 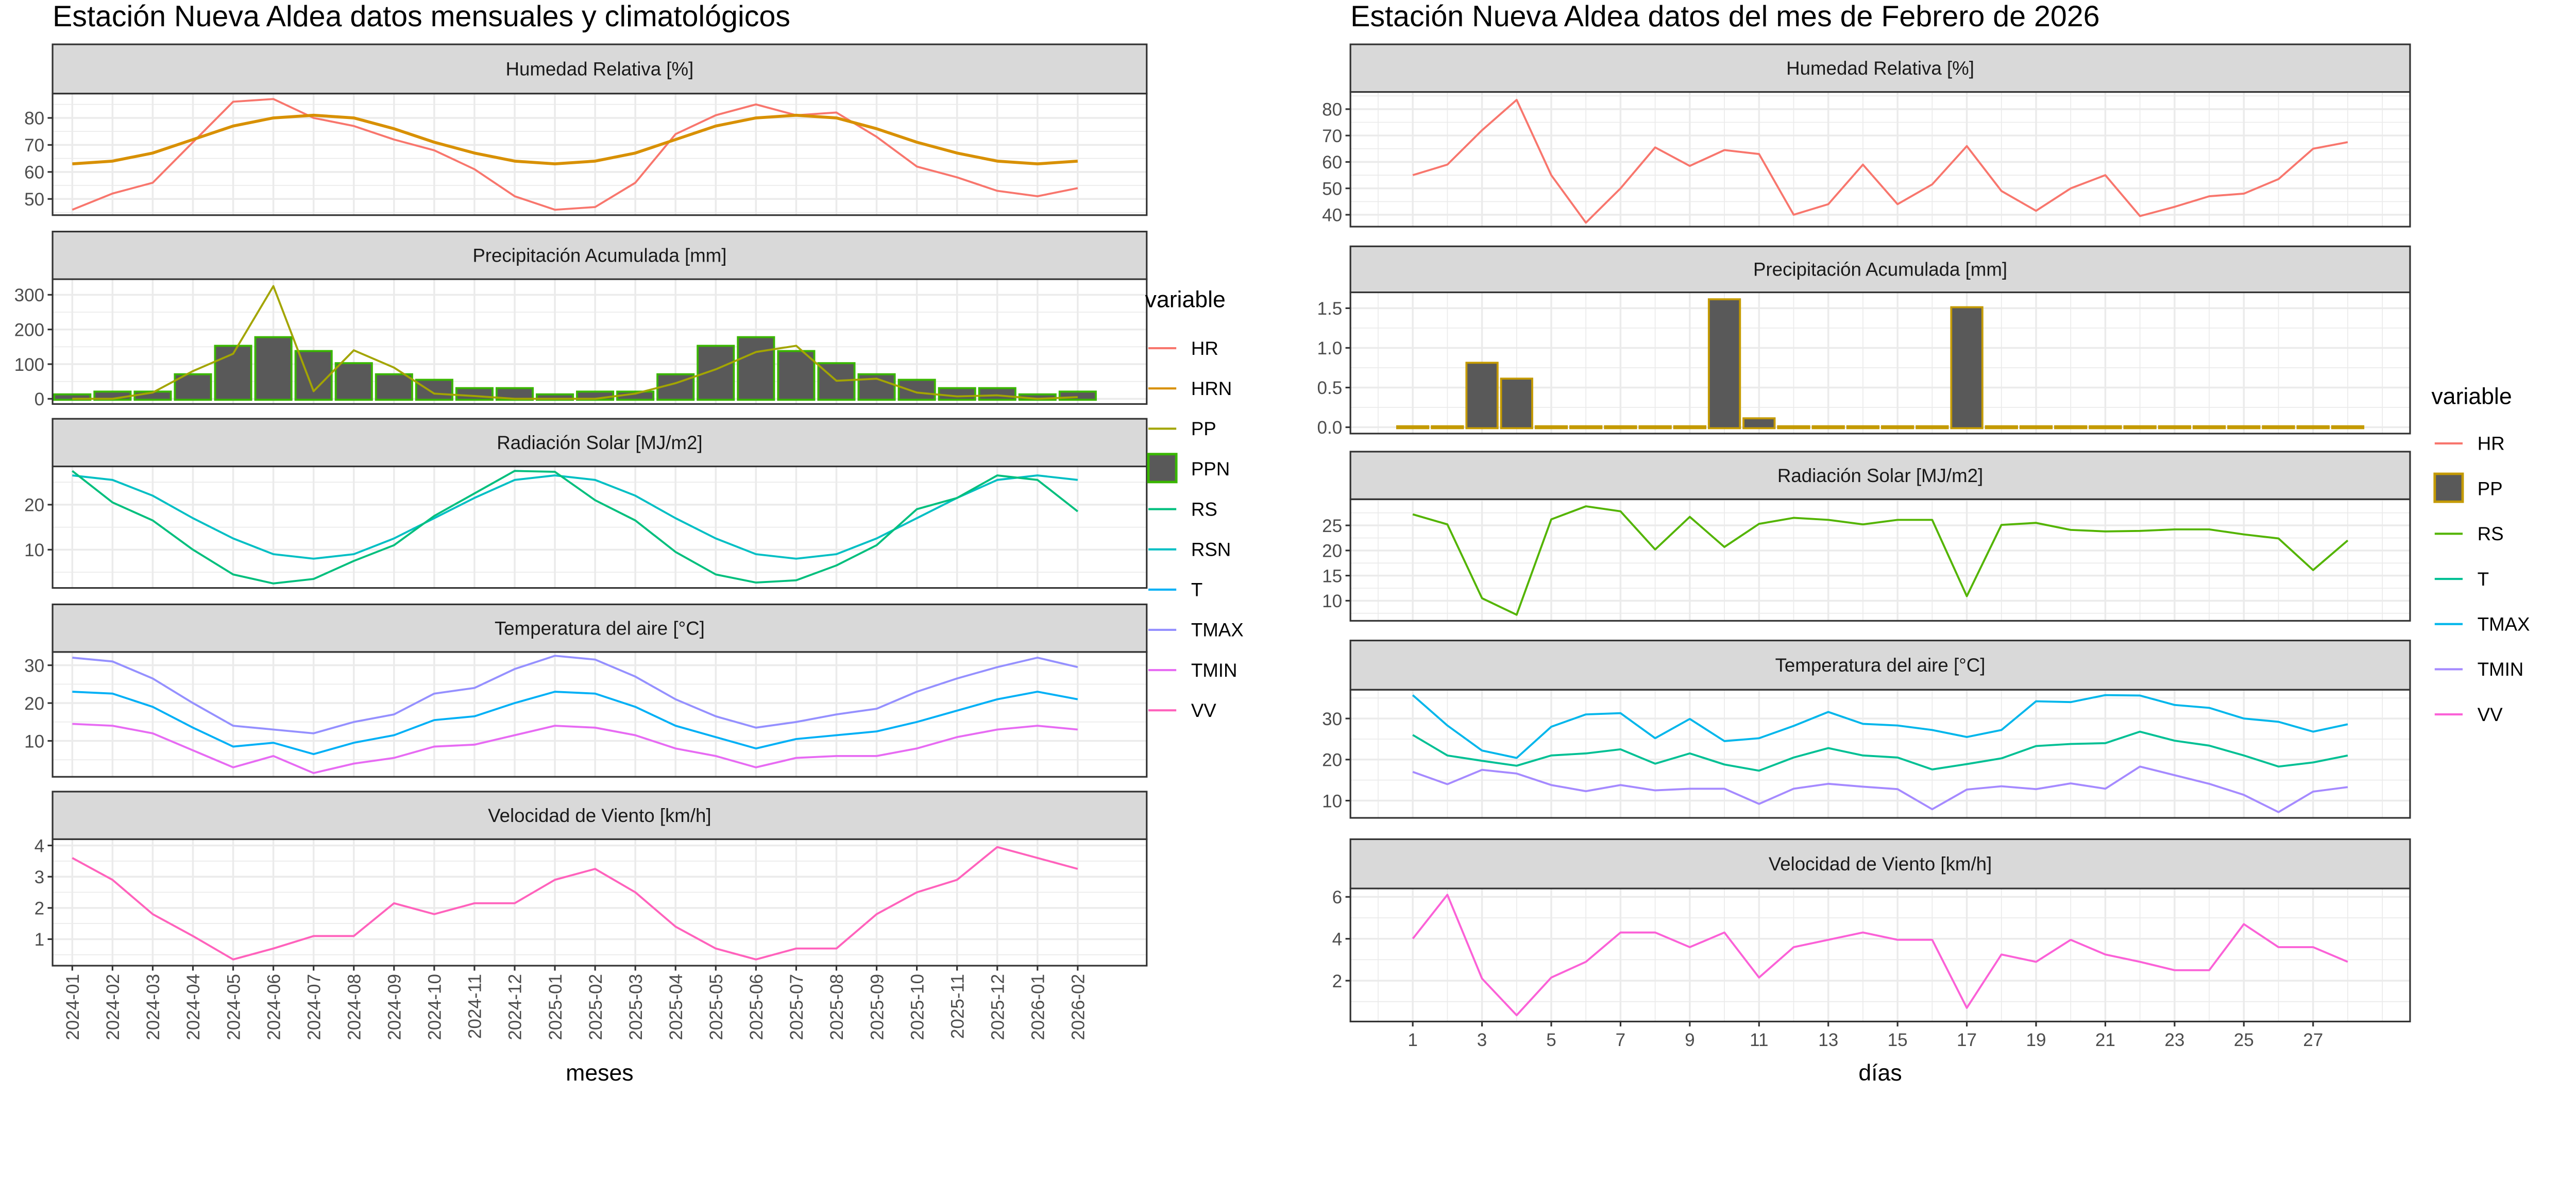 What do you see at coordinates (1337, 897) in the screenshot?
I see `y-tick-label: 6` at bounding box center [1337, 897].